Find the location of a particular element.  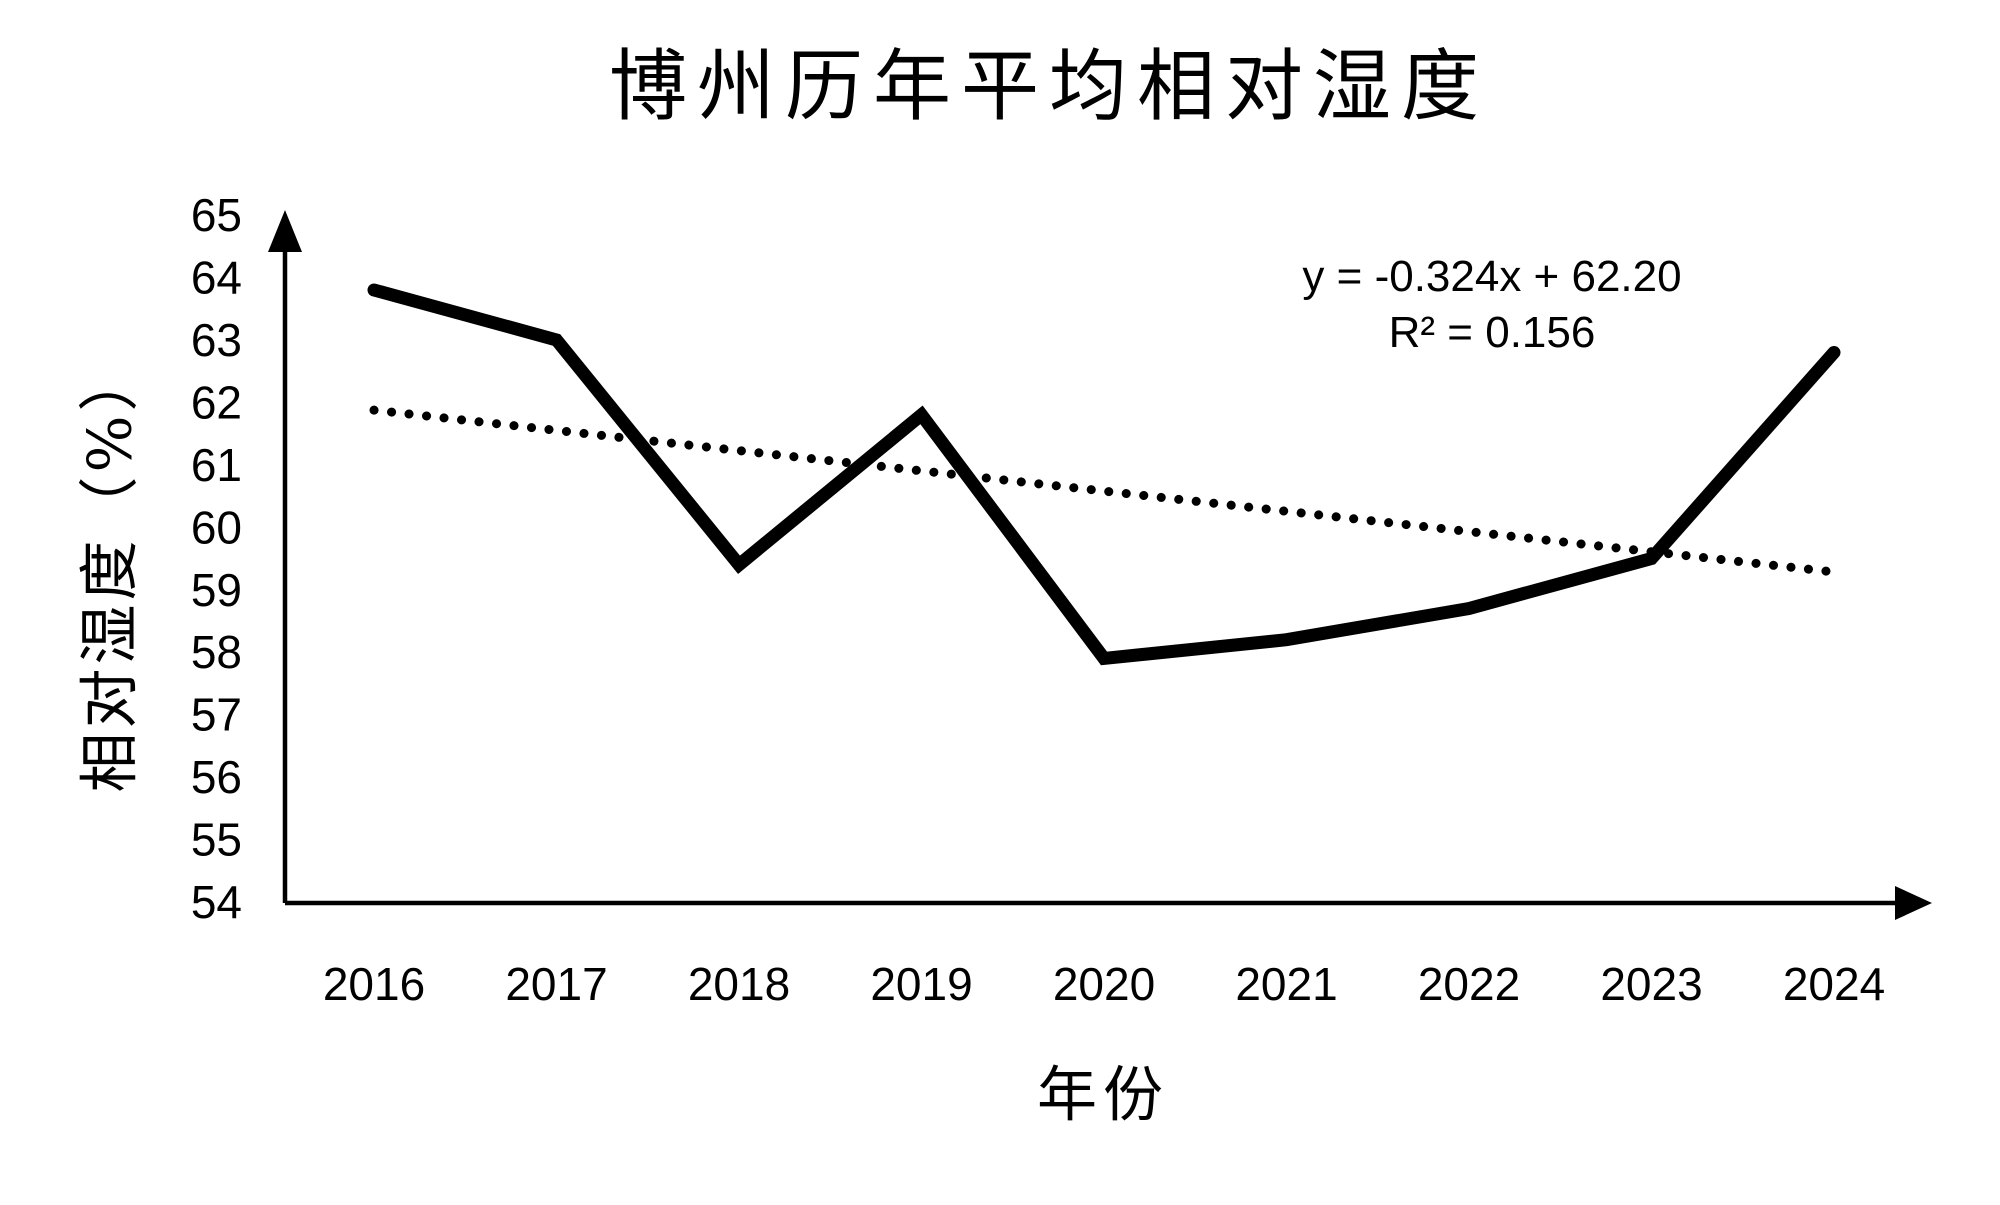

y-tick-label: 57 is located at coordinates (216, 715).